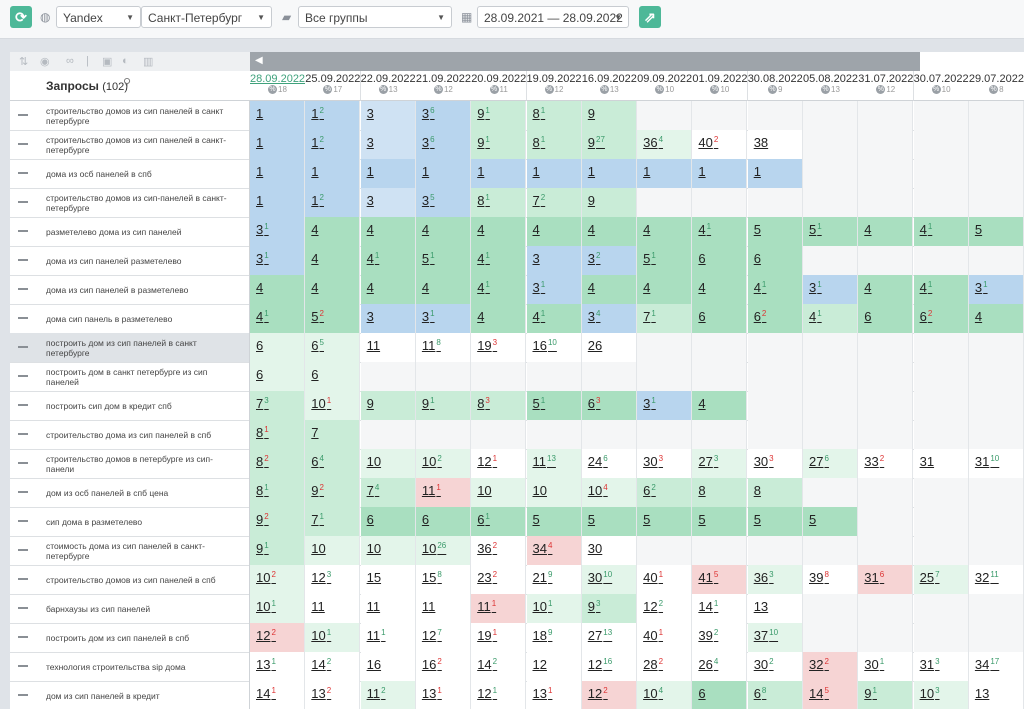 This screenshot has height=709, width=1024. What do you see at coordinates (317, 345) in the screenshot?
I see `position-value: 65` at bounding box center [317, 345].